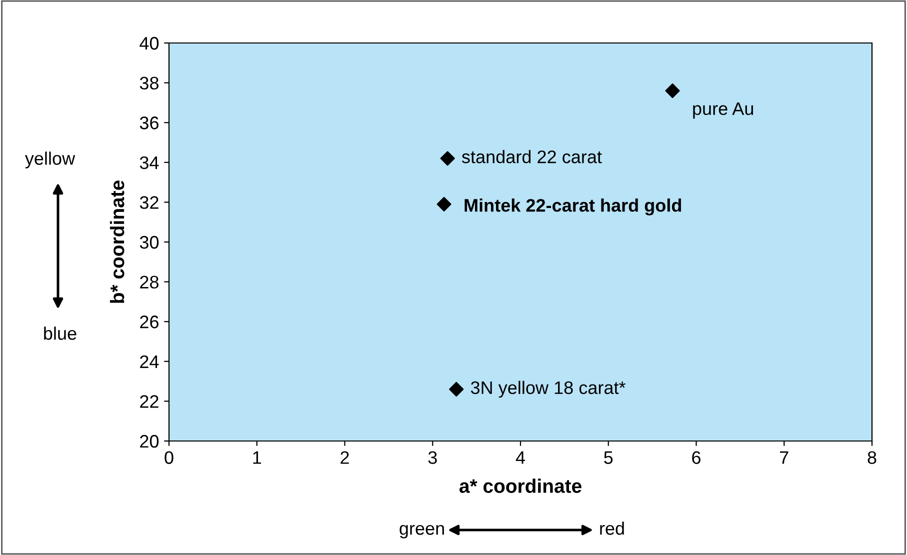 The width and height of the screenshot is (907, 555). What do you see at coordinates (872, 457) in the screenshot?
I see `x-tick-label: 8` at bounding box center [872, 457].